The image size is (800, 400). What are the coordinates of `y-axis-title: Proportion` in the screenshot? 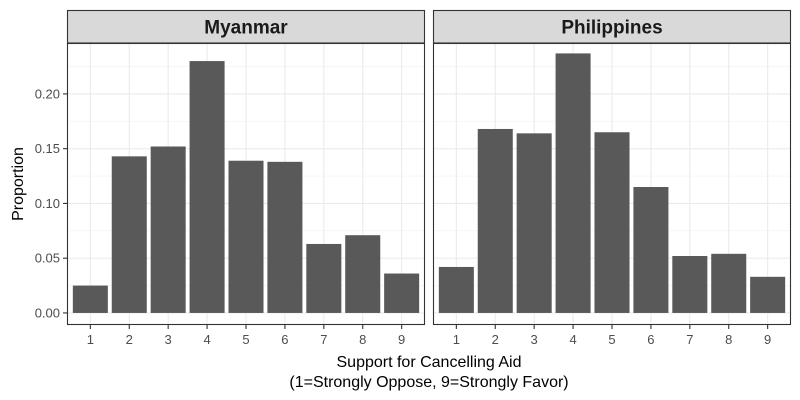 It's located at (18, 184).